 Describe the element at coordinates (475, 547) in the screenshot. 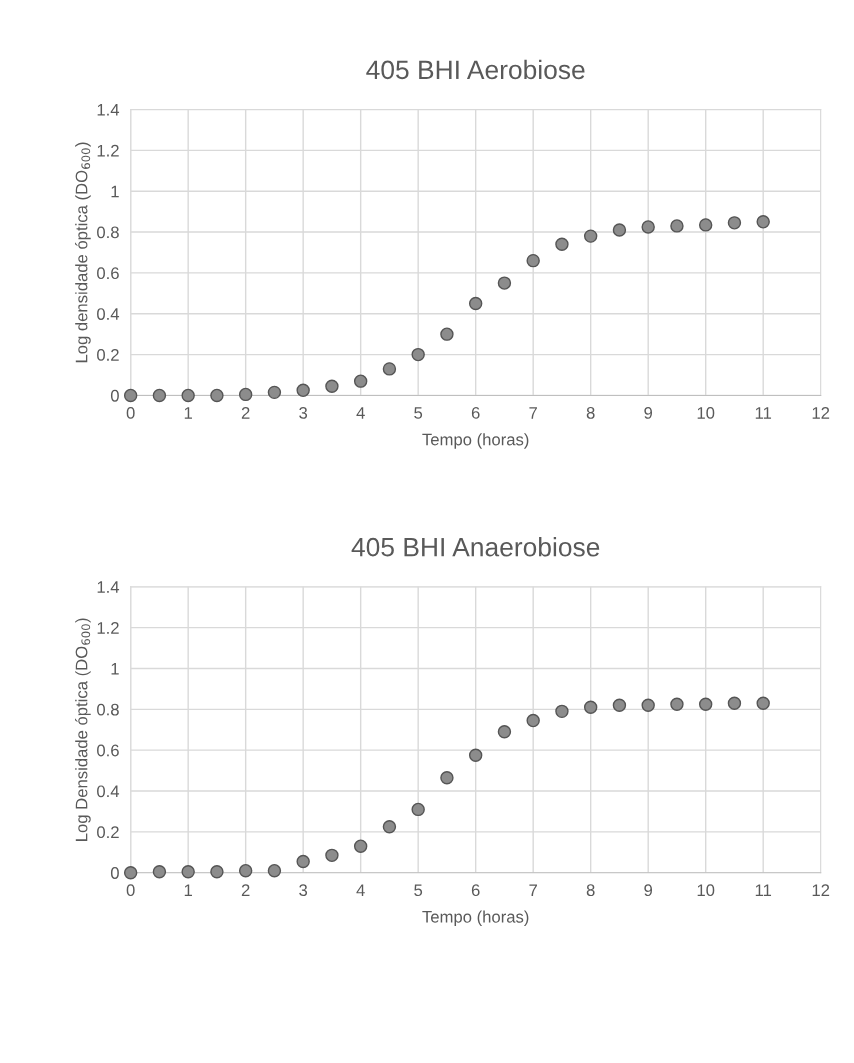

I see `chart-title: 405 BHI Anaerobiose` at that location.